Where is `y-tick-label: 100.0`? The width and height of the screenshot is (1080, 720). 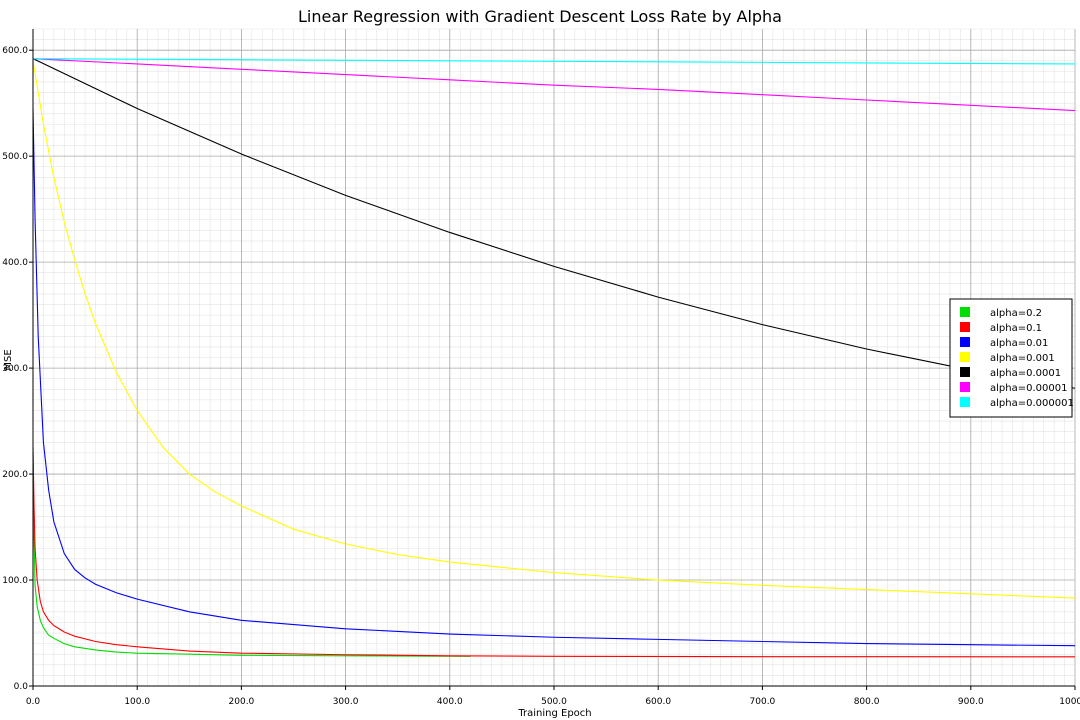 y-tick-label: 100.0 is located at coordinates (15, 581).